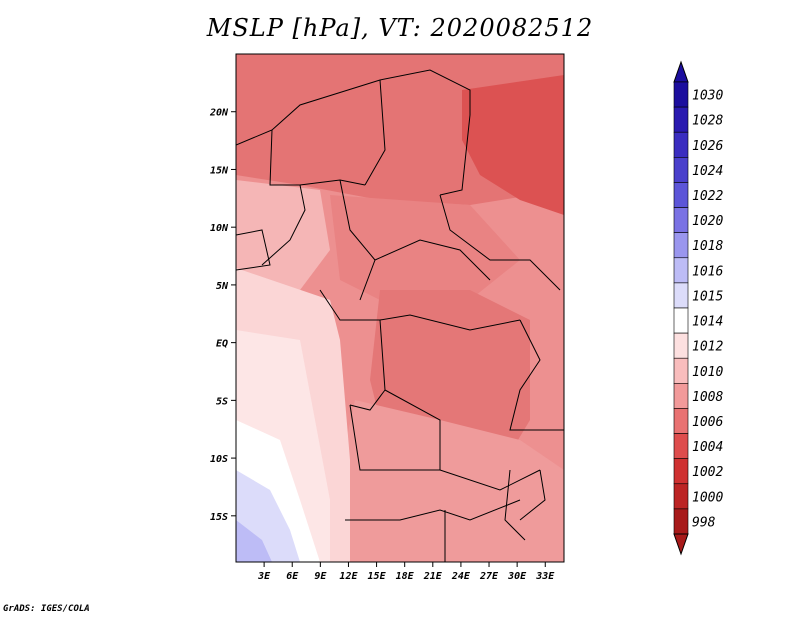  I want to click on lat-tick-label: 5S, so click(222, 401).